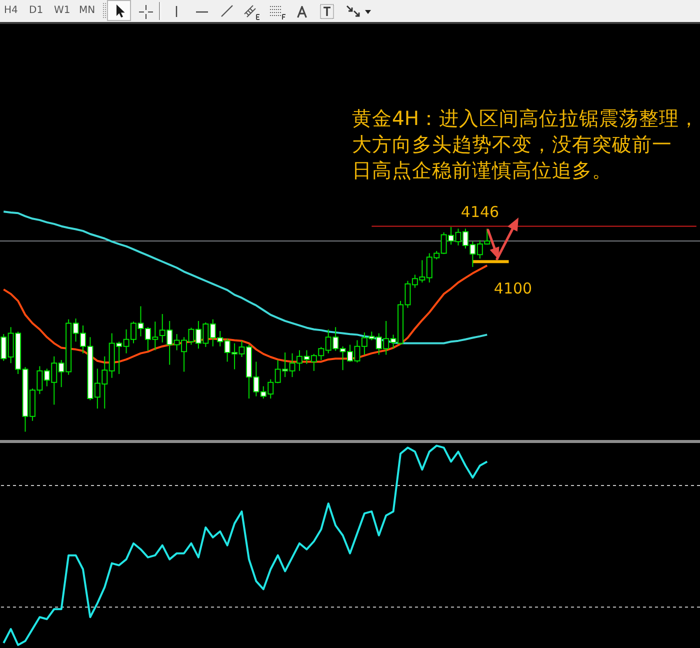  I want to click on text: D1, so click(36, 11).